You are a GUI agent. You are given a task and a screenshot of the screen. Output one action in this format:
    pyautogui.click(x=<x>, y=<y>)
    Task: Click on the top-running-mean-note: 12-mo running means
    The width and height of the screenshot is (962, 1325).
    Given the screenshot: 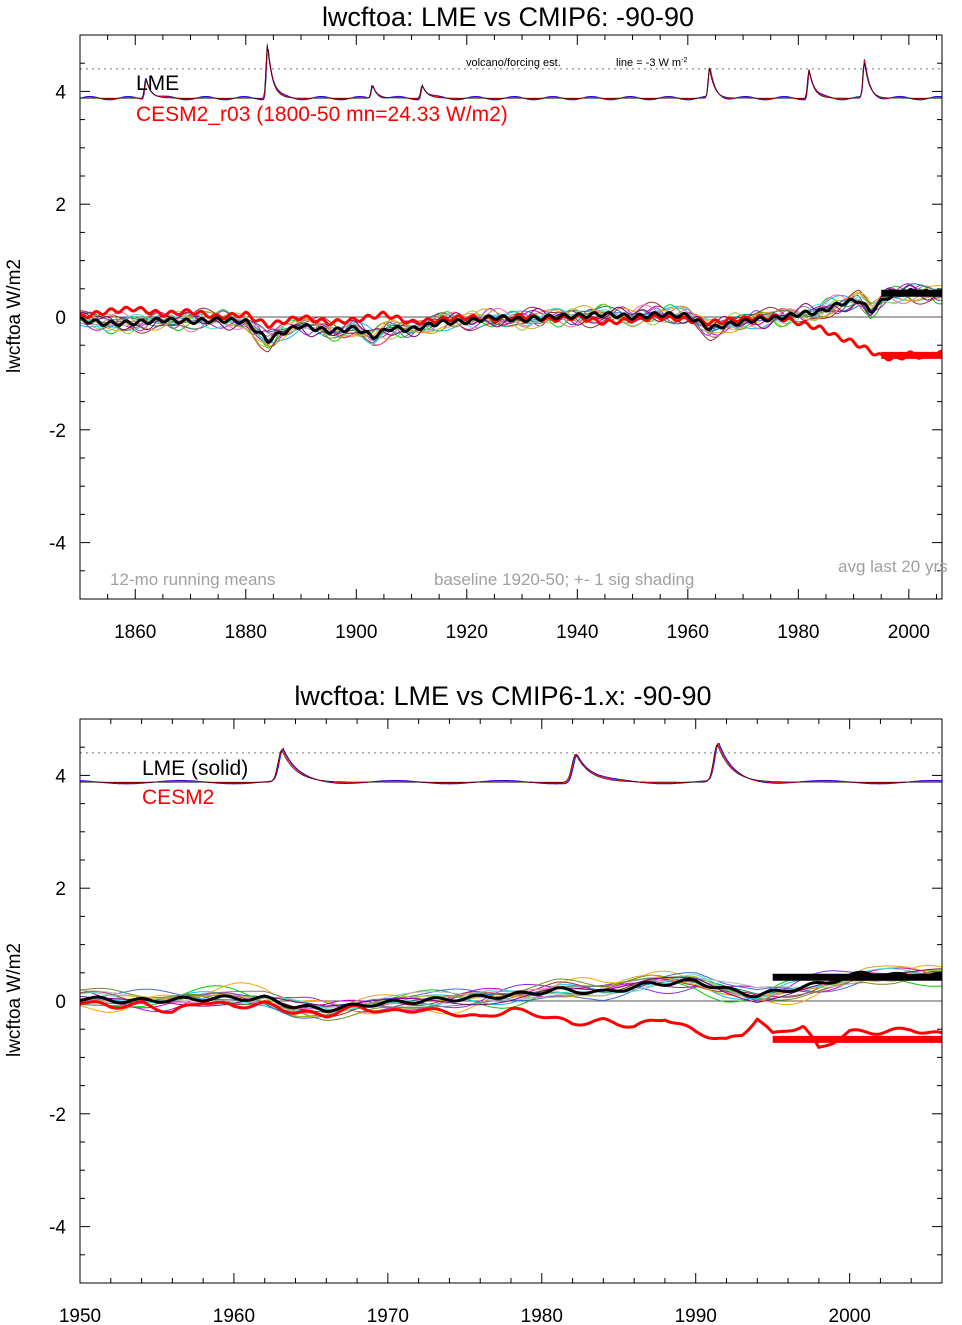 What is the action you would take?
    pyautogui.click(x=192, y=579)
    